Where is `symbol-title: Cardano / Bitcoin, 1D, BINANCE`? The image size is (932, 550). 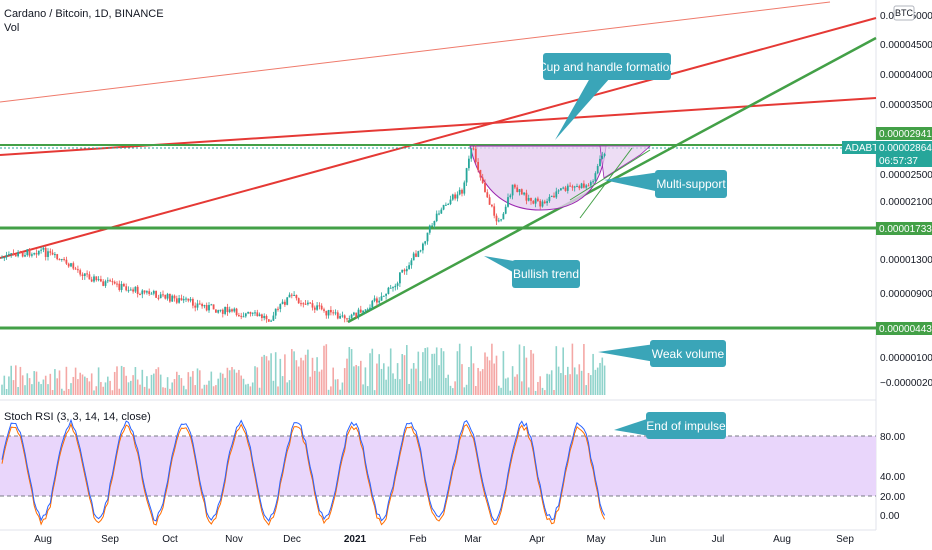
symbol-title: Cardano / Bitcoin, 1D, BINANCE is located at coordinates (84, 14).